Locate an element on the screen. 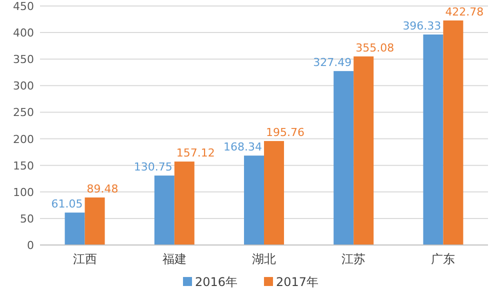 The width and height of the screenshot is (491, 300). data-label: 355.08 is located at coordinates (375, 47).